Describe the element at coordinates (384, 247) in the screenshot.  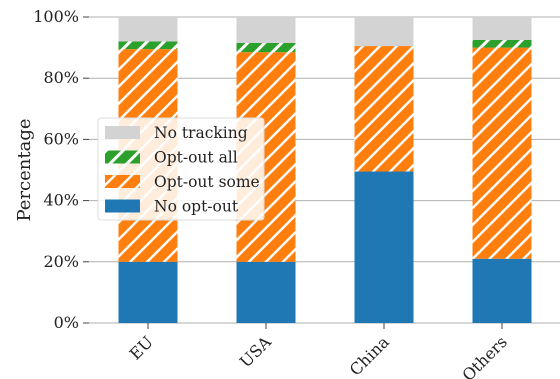
I see `bar-china-no-opt-out` at that location.